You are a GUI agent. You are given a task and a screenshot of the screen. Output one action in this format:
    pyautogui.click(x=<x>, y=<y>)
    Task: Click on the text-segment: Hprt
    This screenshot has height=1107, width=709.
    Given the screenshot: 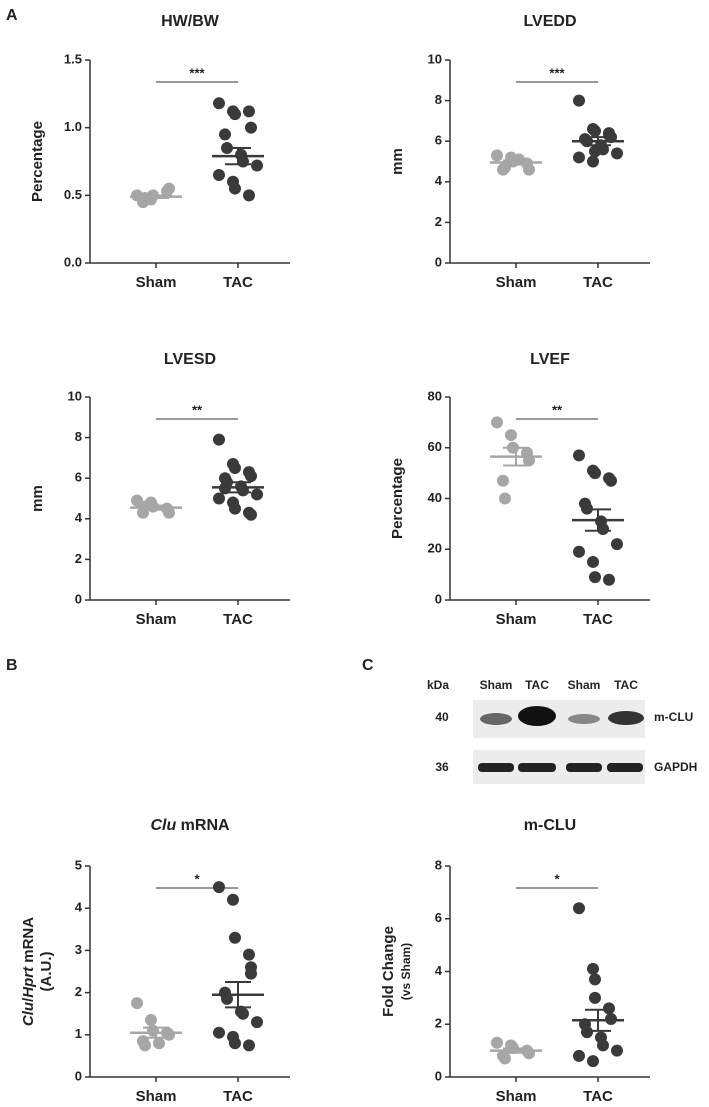 What is the action you would take?
    pyautogui.click(x=28, y=982)
    